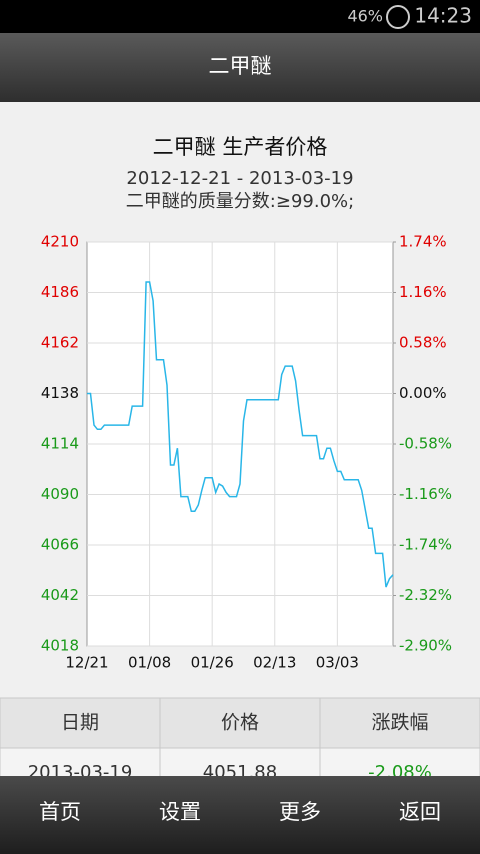  Describe the element at coordinates (60, 494) in the screenshot. I see `y-tick-label: 4090` at that location.